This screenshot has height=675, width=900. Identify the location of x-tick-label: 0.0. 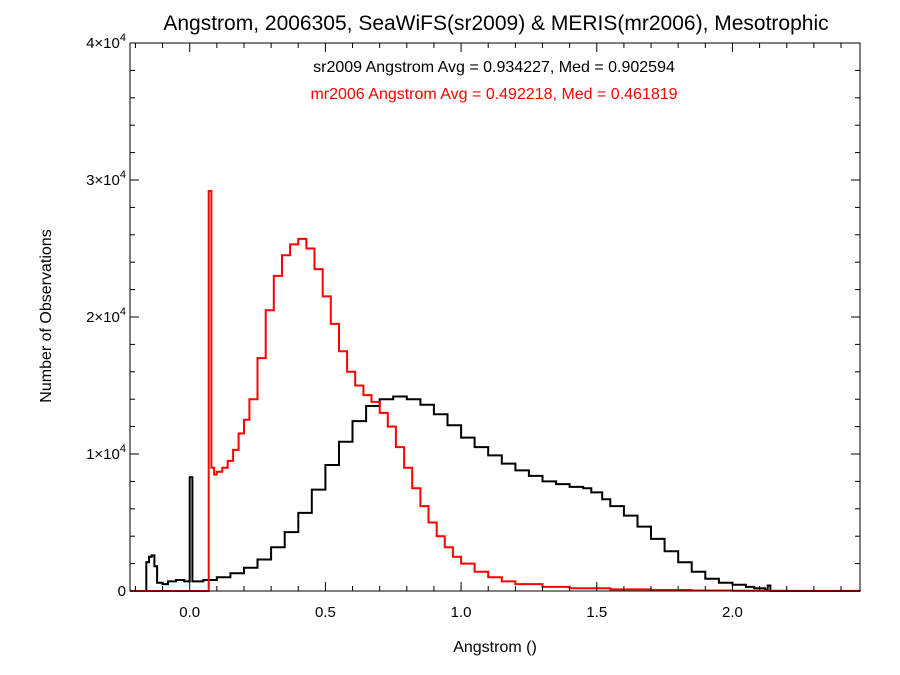
(189, 612).